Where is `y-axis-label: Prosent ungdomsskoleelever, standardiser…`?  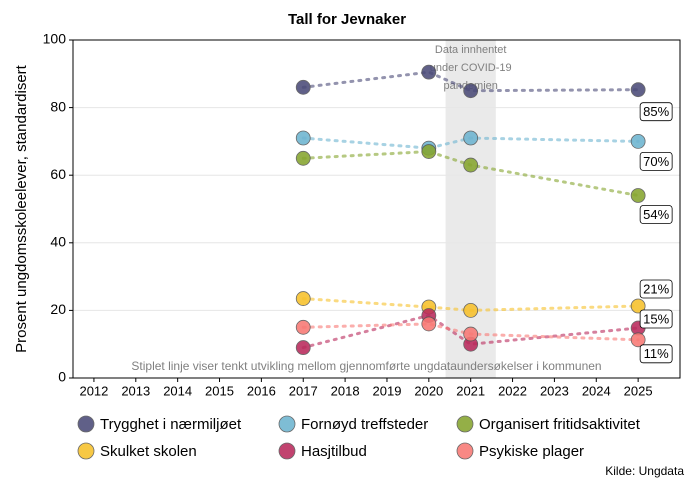 y-axis-label: Prosent ungdomsskoleelever, standardiser… is located at coordinates (21, 208).